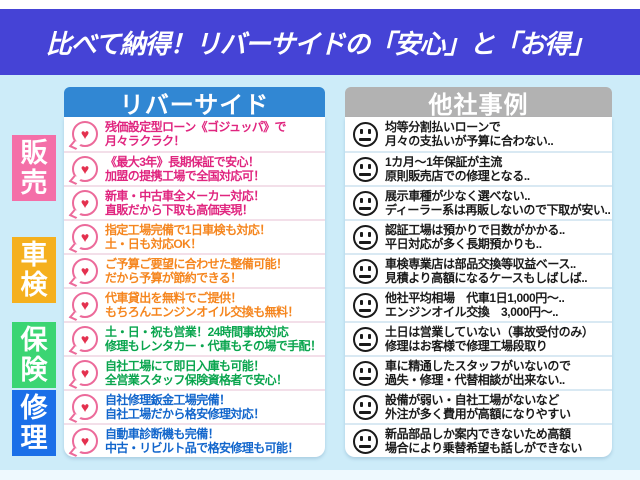 The width and height of the screenshot is (640, 480). I want to click on row-line-1: 新車・中古車全メーカー対応！, so click(185, 195).